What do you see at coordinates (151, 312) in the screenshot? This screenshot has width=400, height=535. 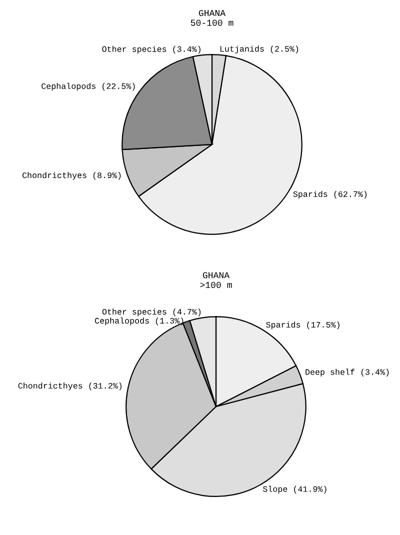 I see `slice-label: Other species (4.7%)` at bounding box center [151, 312].